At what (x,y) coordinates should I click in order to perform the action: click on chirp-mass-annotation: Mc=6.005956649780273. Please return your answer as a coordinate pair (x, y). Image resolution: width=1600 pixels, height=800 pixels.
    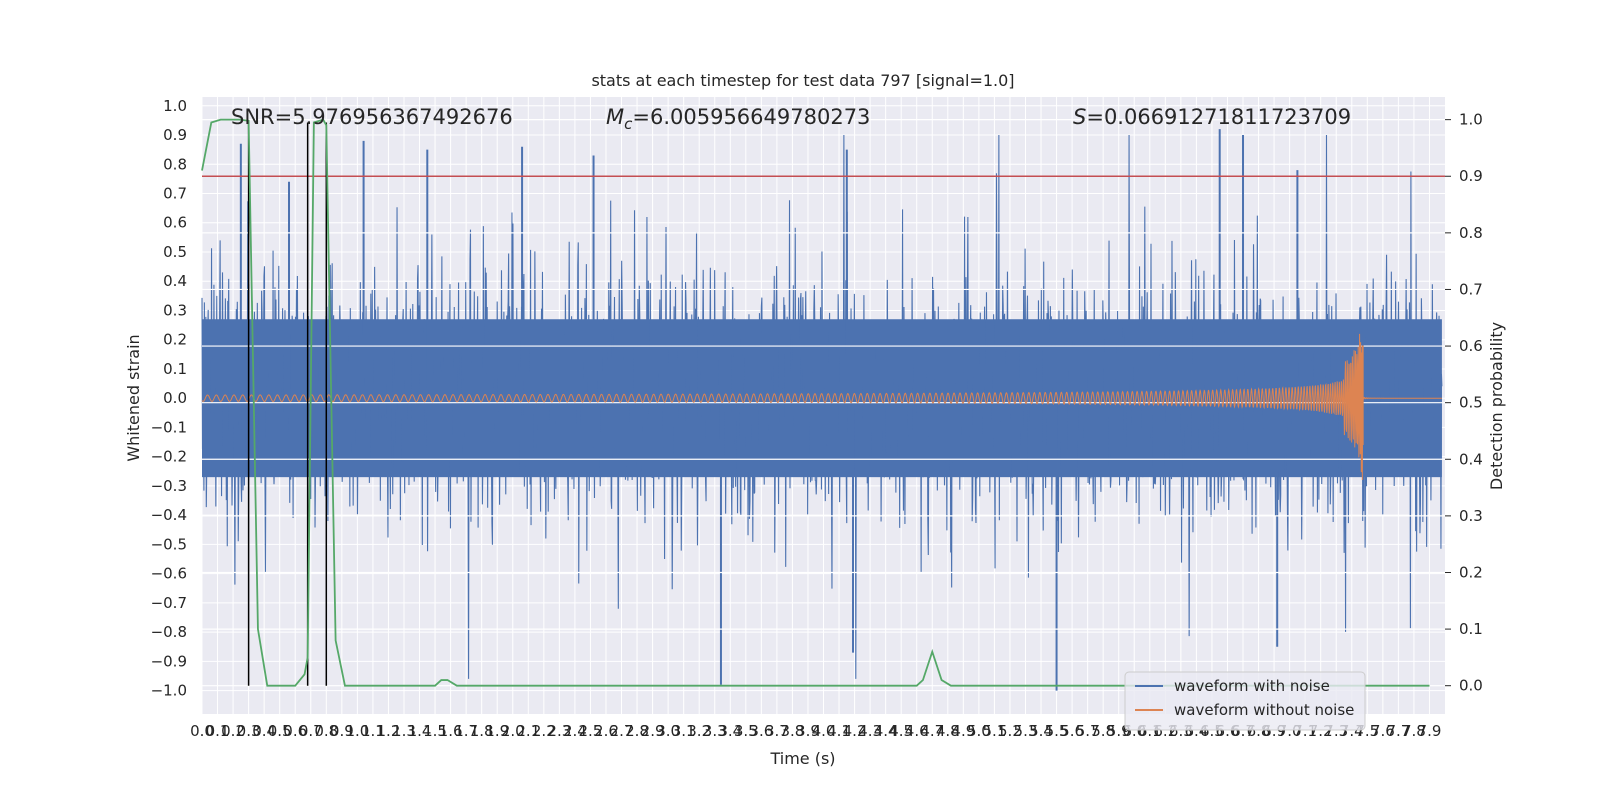
    Looking at the image, I should click on (738, 119).